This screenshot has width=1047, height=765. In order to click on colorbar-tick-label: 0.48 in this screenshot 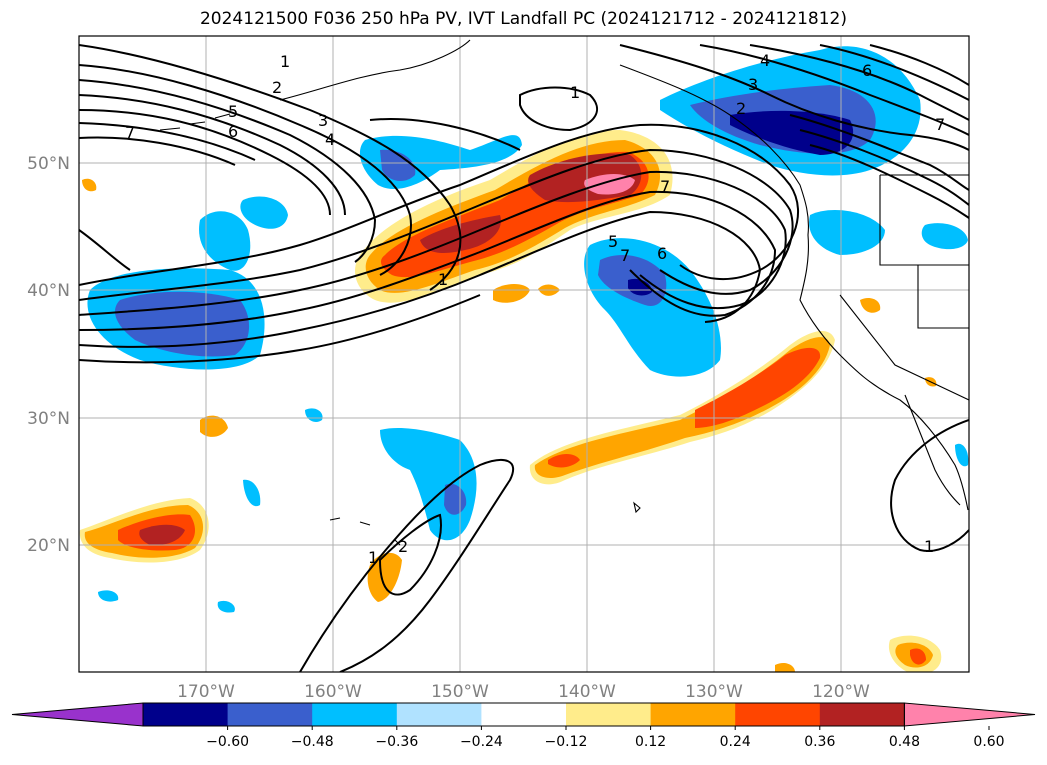, I will do `click(904, 742)`.